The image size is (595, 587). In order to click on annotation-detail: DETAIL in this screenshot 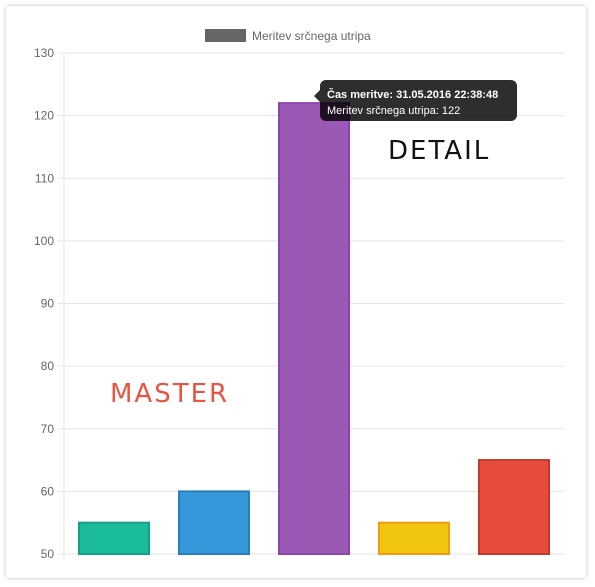, I will do `click(439, 151)`.